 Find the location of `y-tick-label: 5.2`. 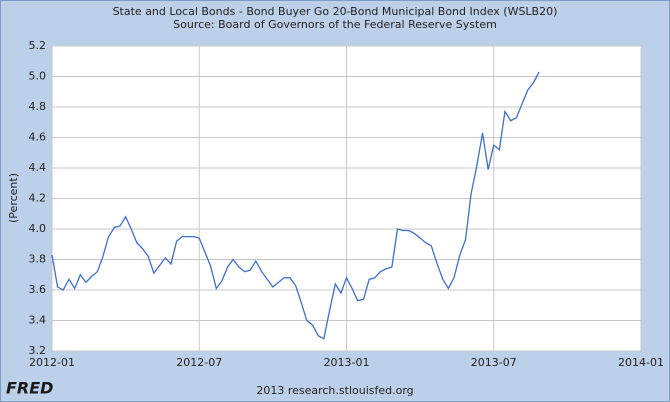

y-tick-label: 5.2 is located at coordinates (38, 45).